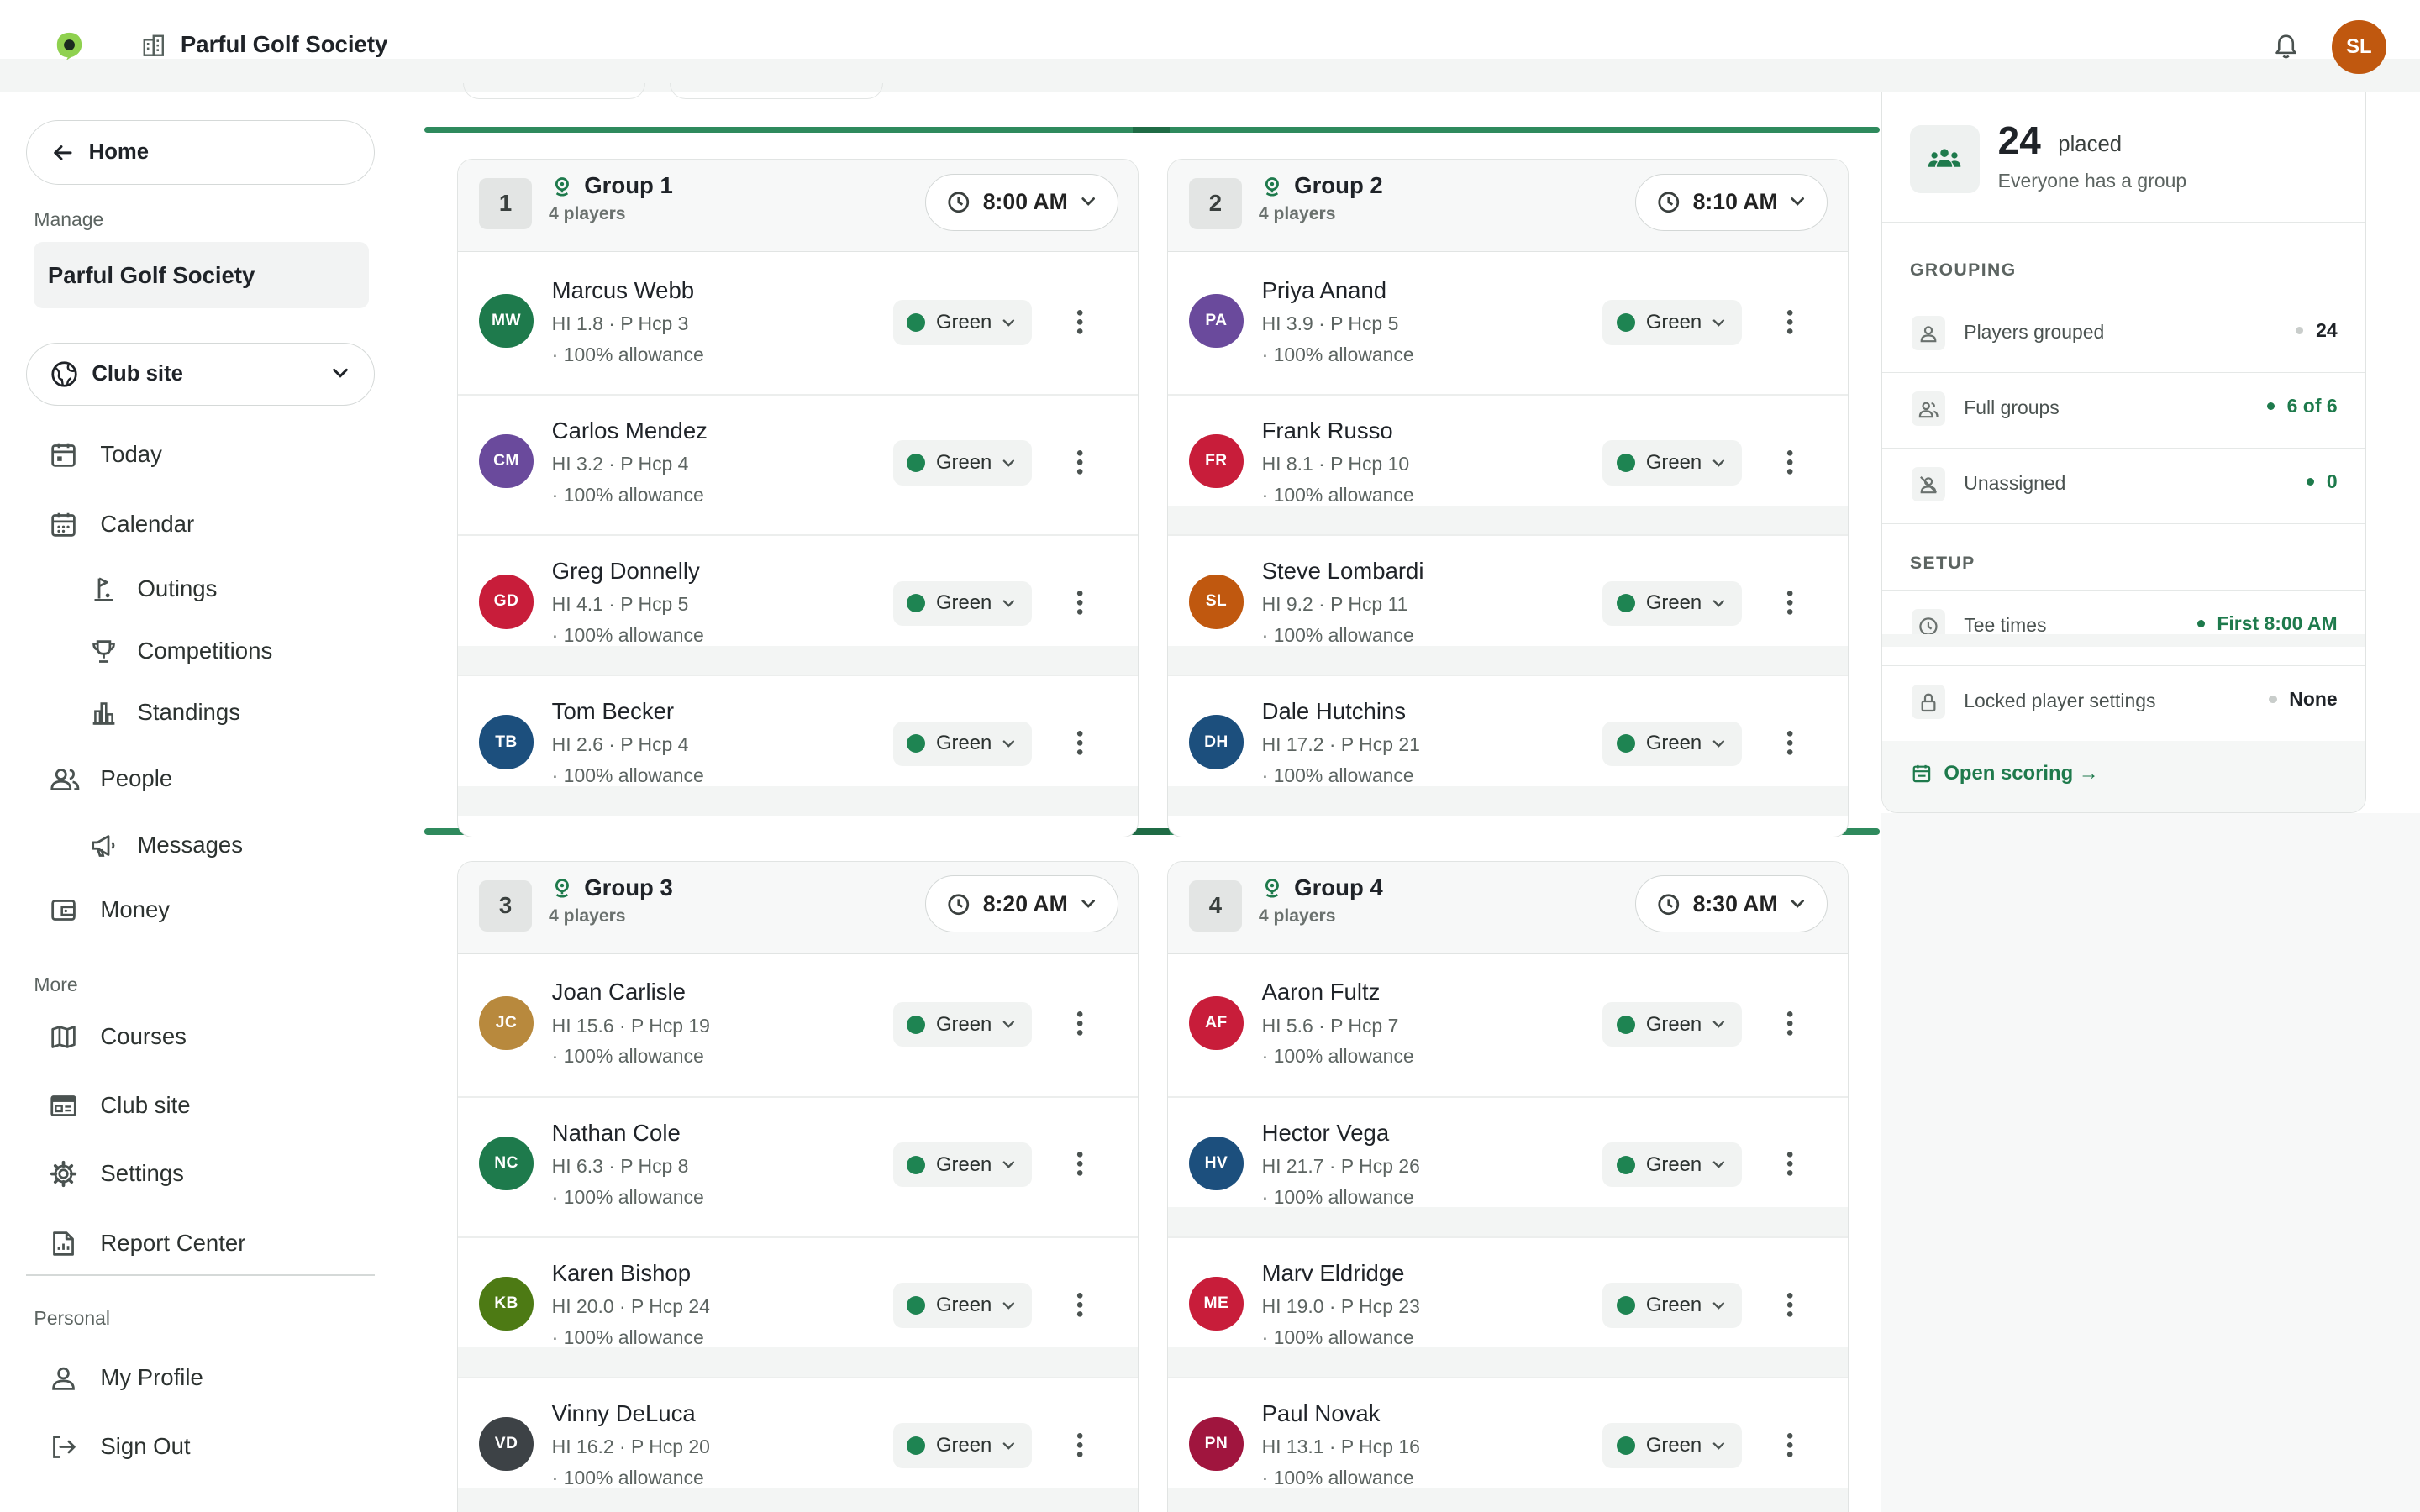 The image size is (2420, 1512). Describe the element at coordinates (1327, 430) in the screenshot. I see `player-name: Frank Russo` at that location.